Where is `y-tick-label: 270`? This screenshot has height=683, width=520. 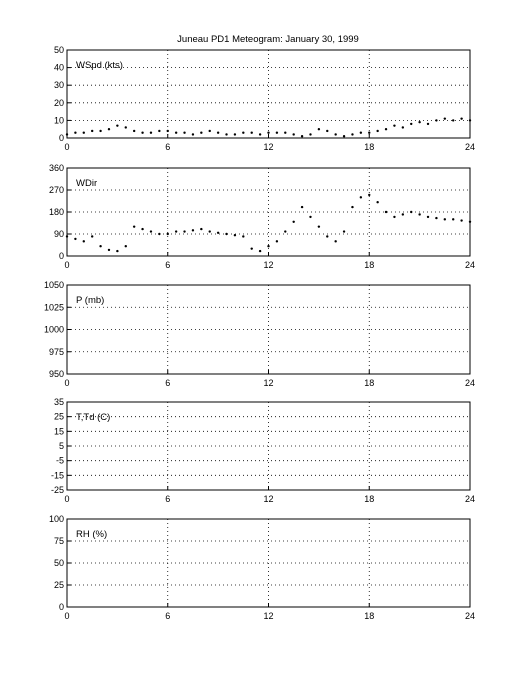
y-tick-label: 270 is located at coordinates (56, 190).